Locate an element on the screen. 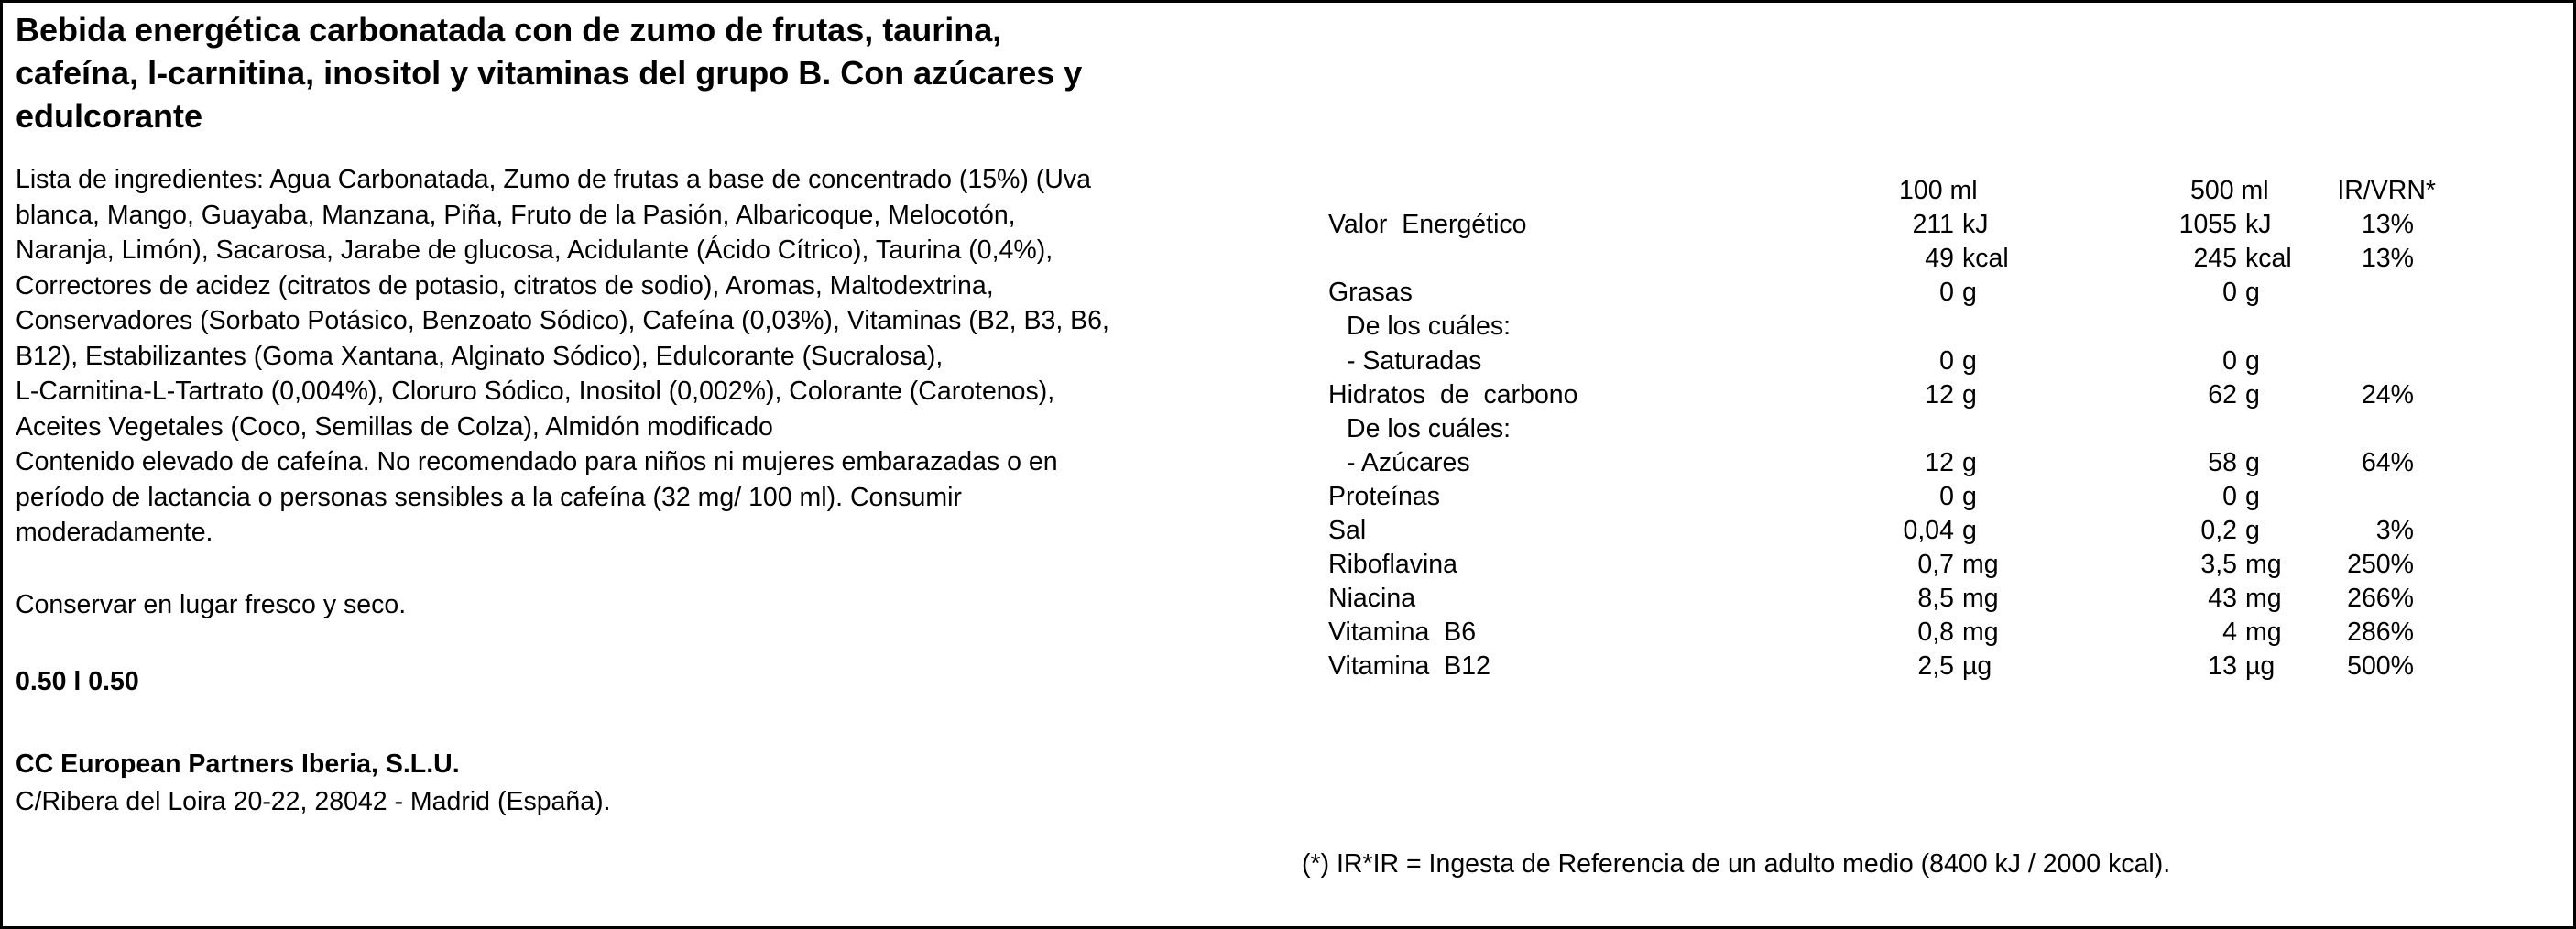  nutrient-a: 49 is located at coordinates (1940, 259).